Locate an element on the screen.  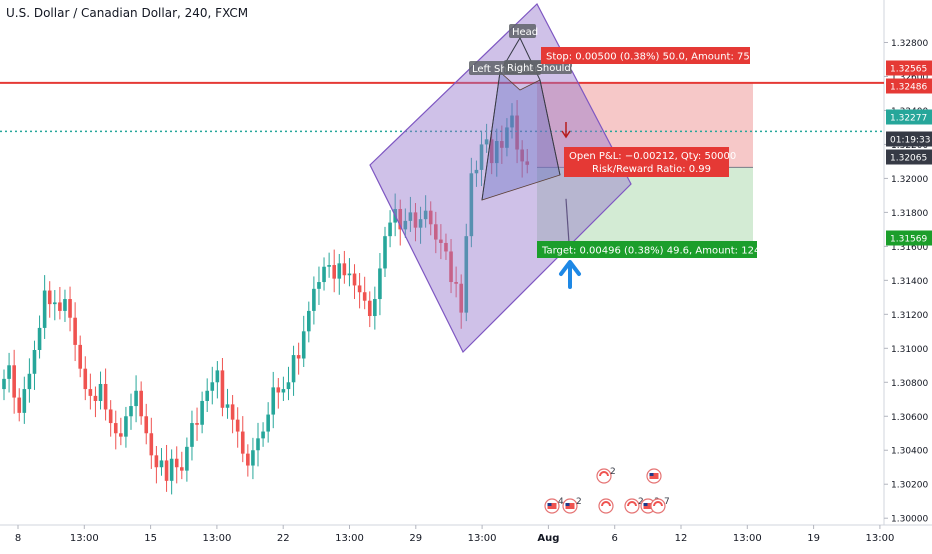
price-axis-label: 1.31569 is located at coordinates (908, 240).